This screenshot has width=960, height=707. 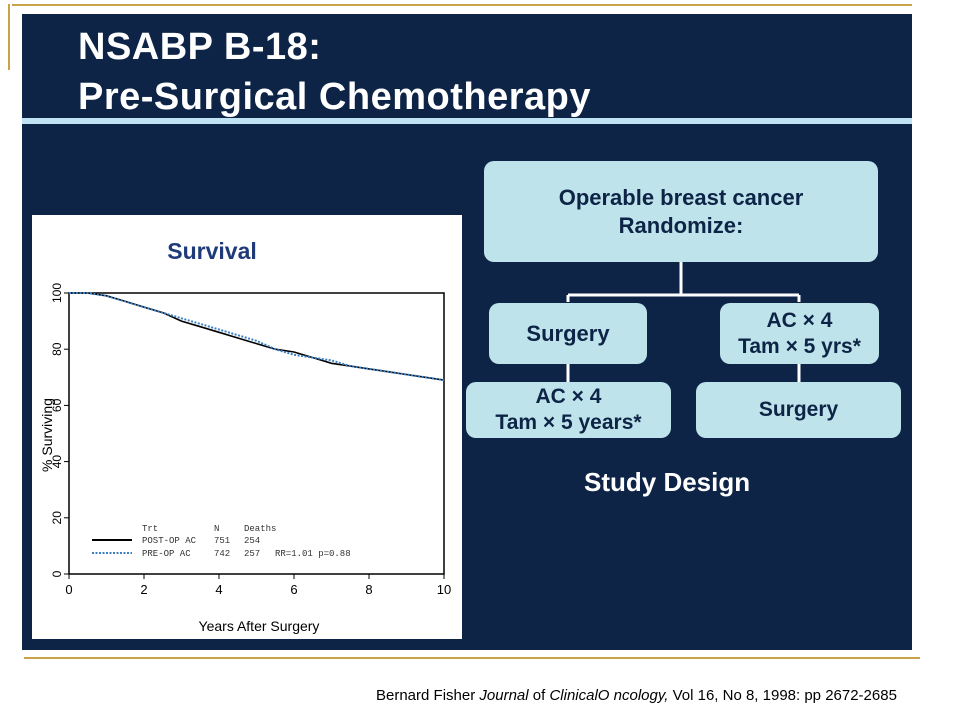 I want to click on y-tick-label: 0, so click(x=57, y=573).